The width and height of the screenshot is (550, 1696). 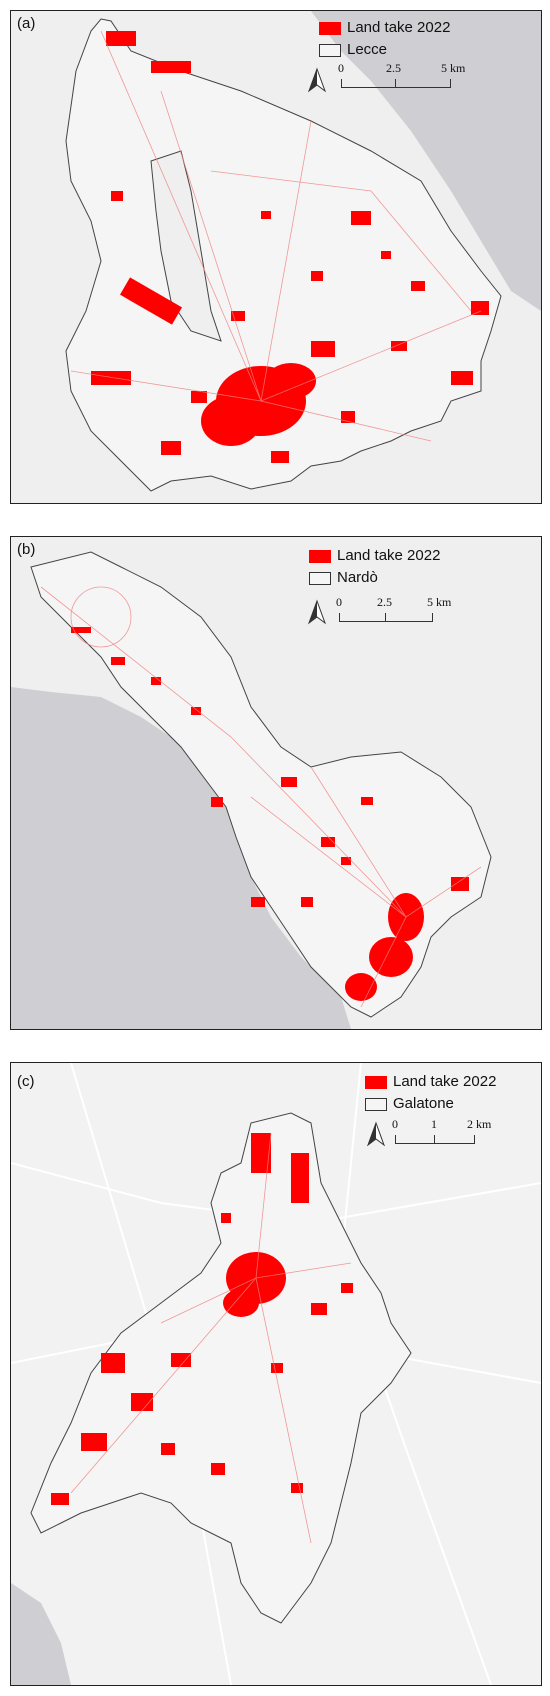 I want to click on scale-tick-1-a: 2.5, so click(x=393, y=68).